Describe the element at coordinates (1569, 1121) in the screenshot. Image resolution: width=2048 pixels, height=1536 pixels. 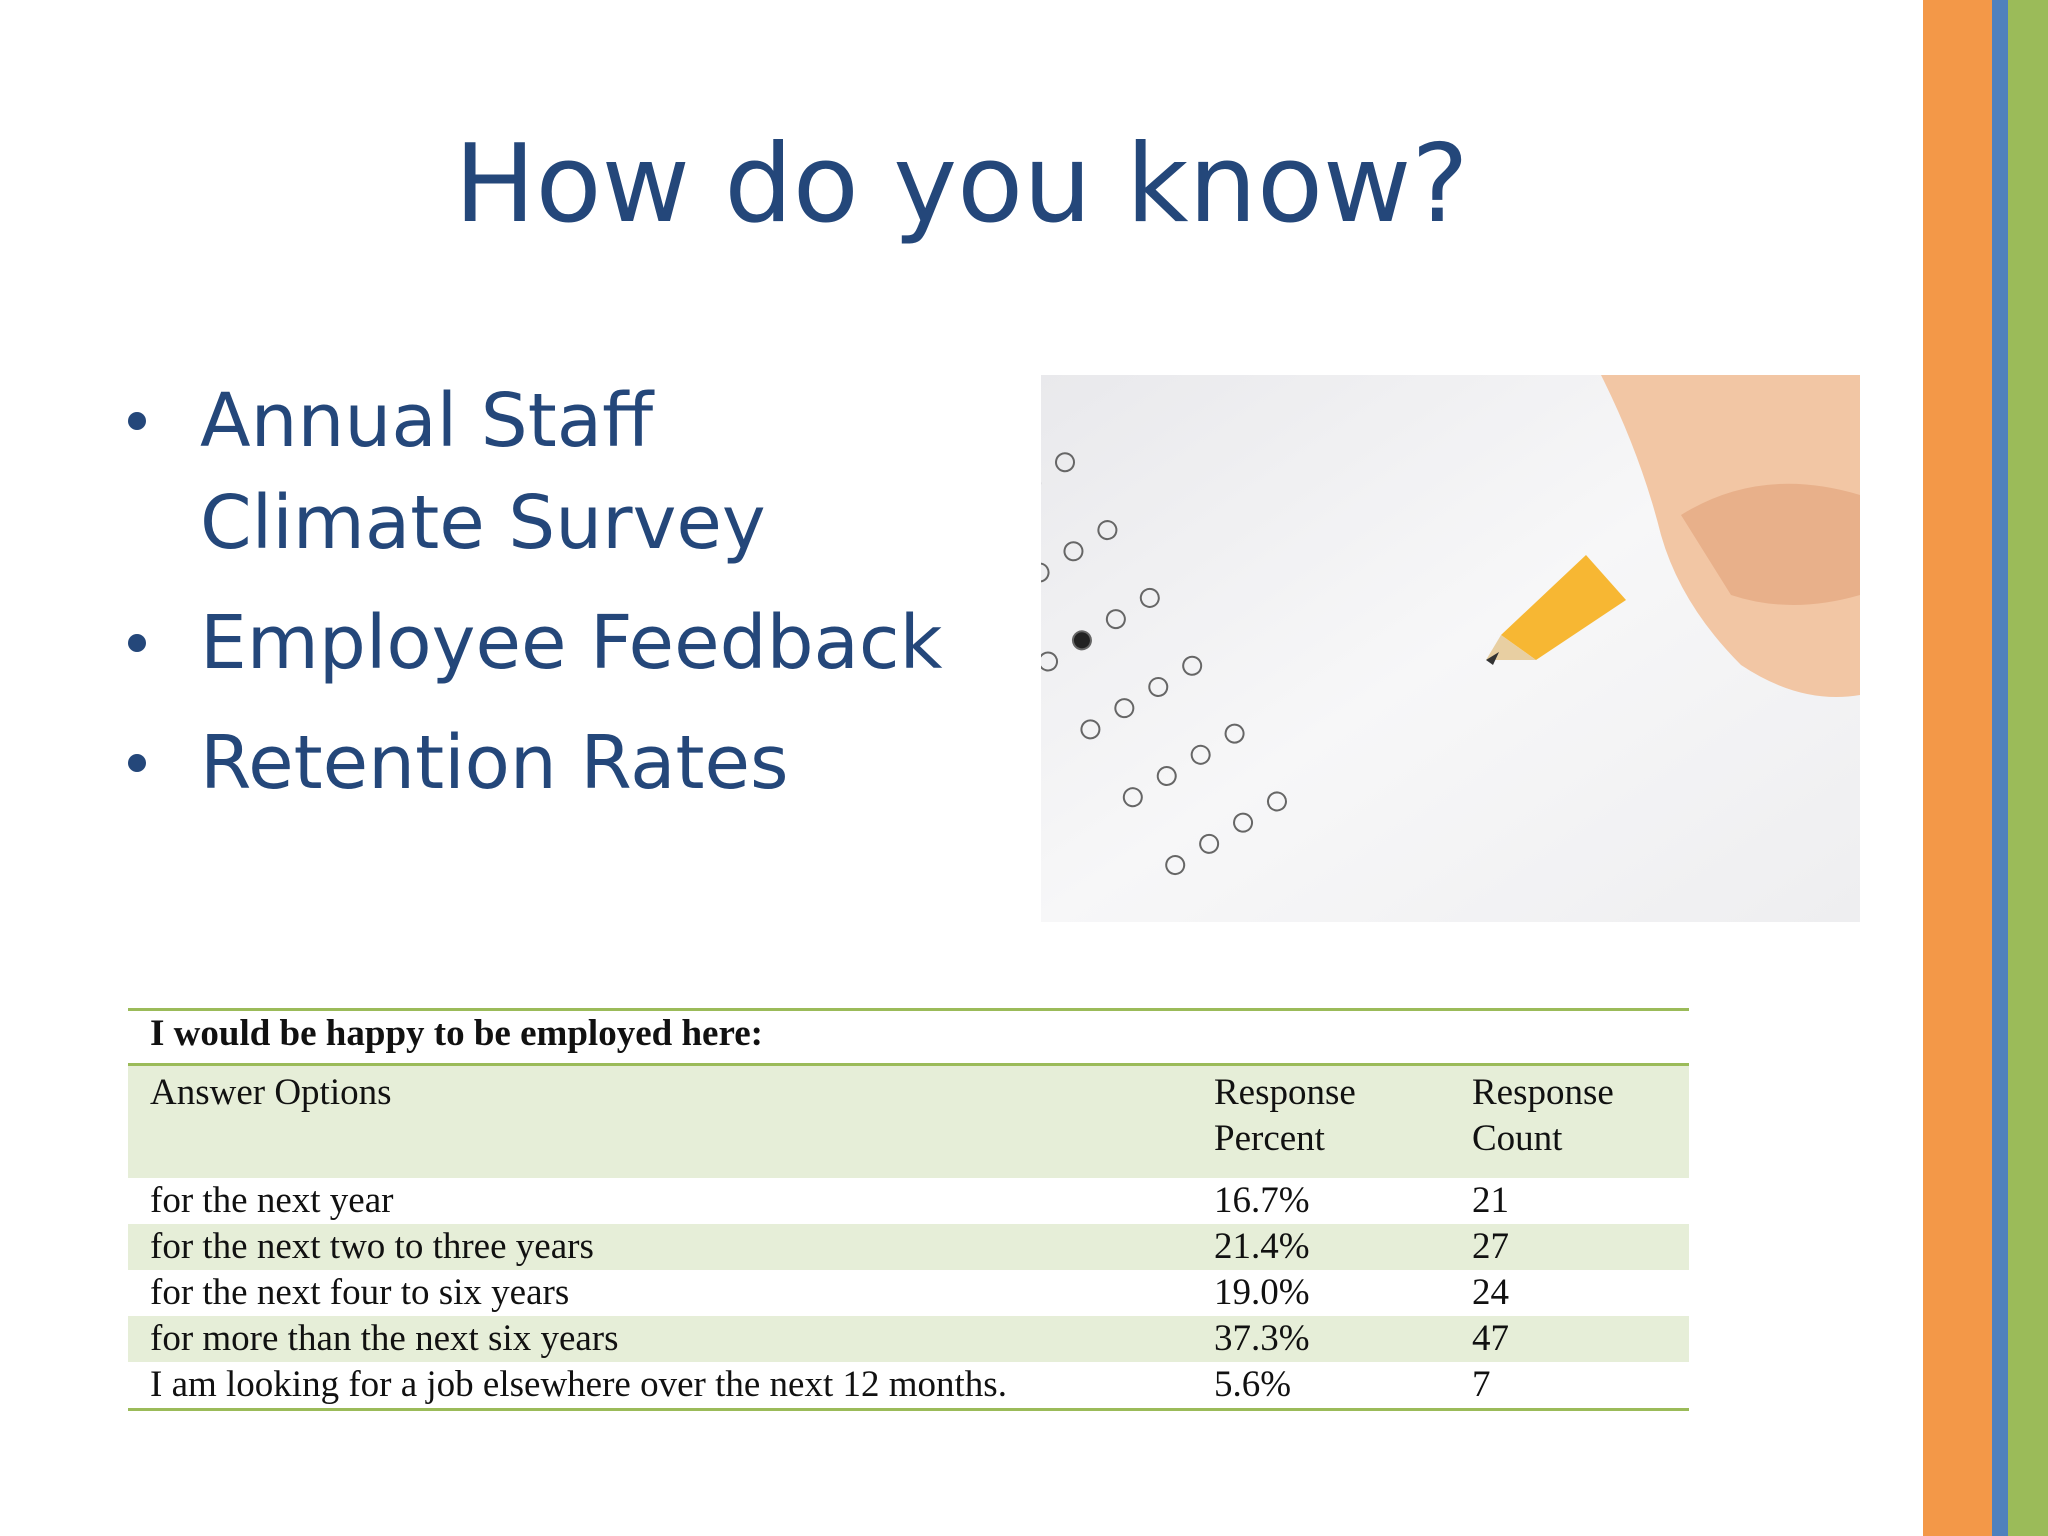
I see `header-cell: Response Count` at that location.